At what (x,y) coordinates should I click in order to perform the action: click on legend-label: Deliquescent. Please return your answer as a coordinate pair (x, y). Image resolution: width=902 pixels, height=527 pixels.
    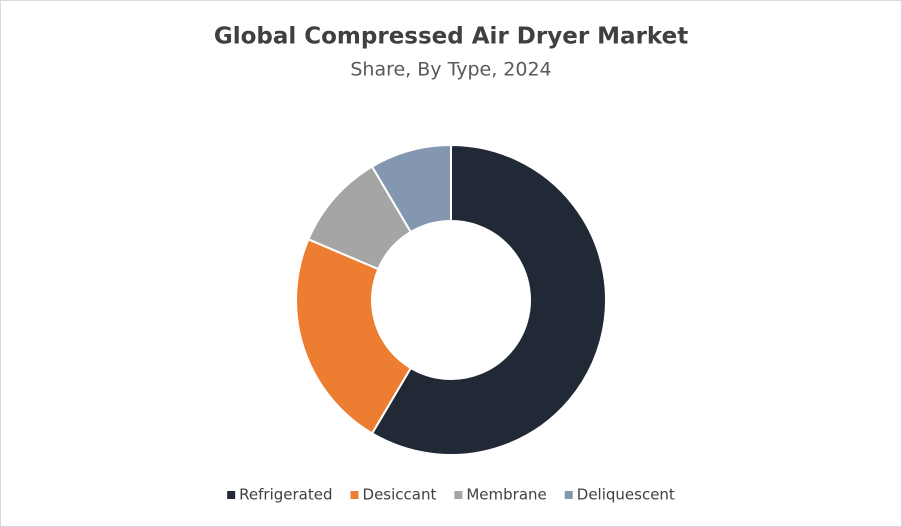
    Looking at the image, I should click on (626, 495).